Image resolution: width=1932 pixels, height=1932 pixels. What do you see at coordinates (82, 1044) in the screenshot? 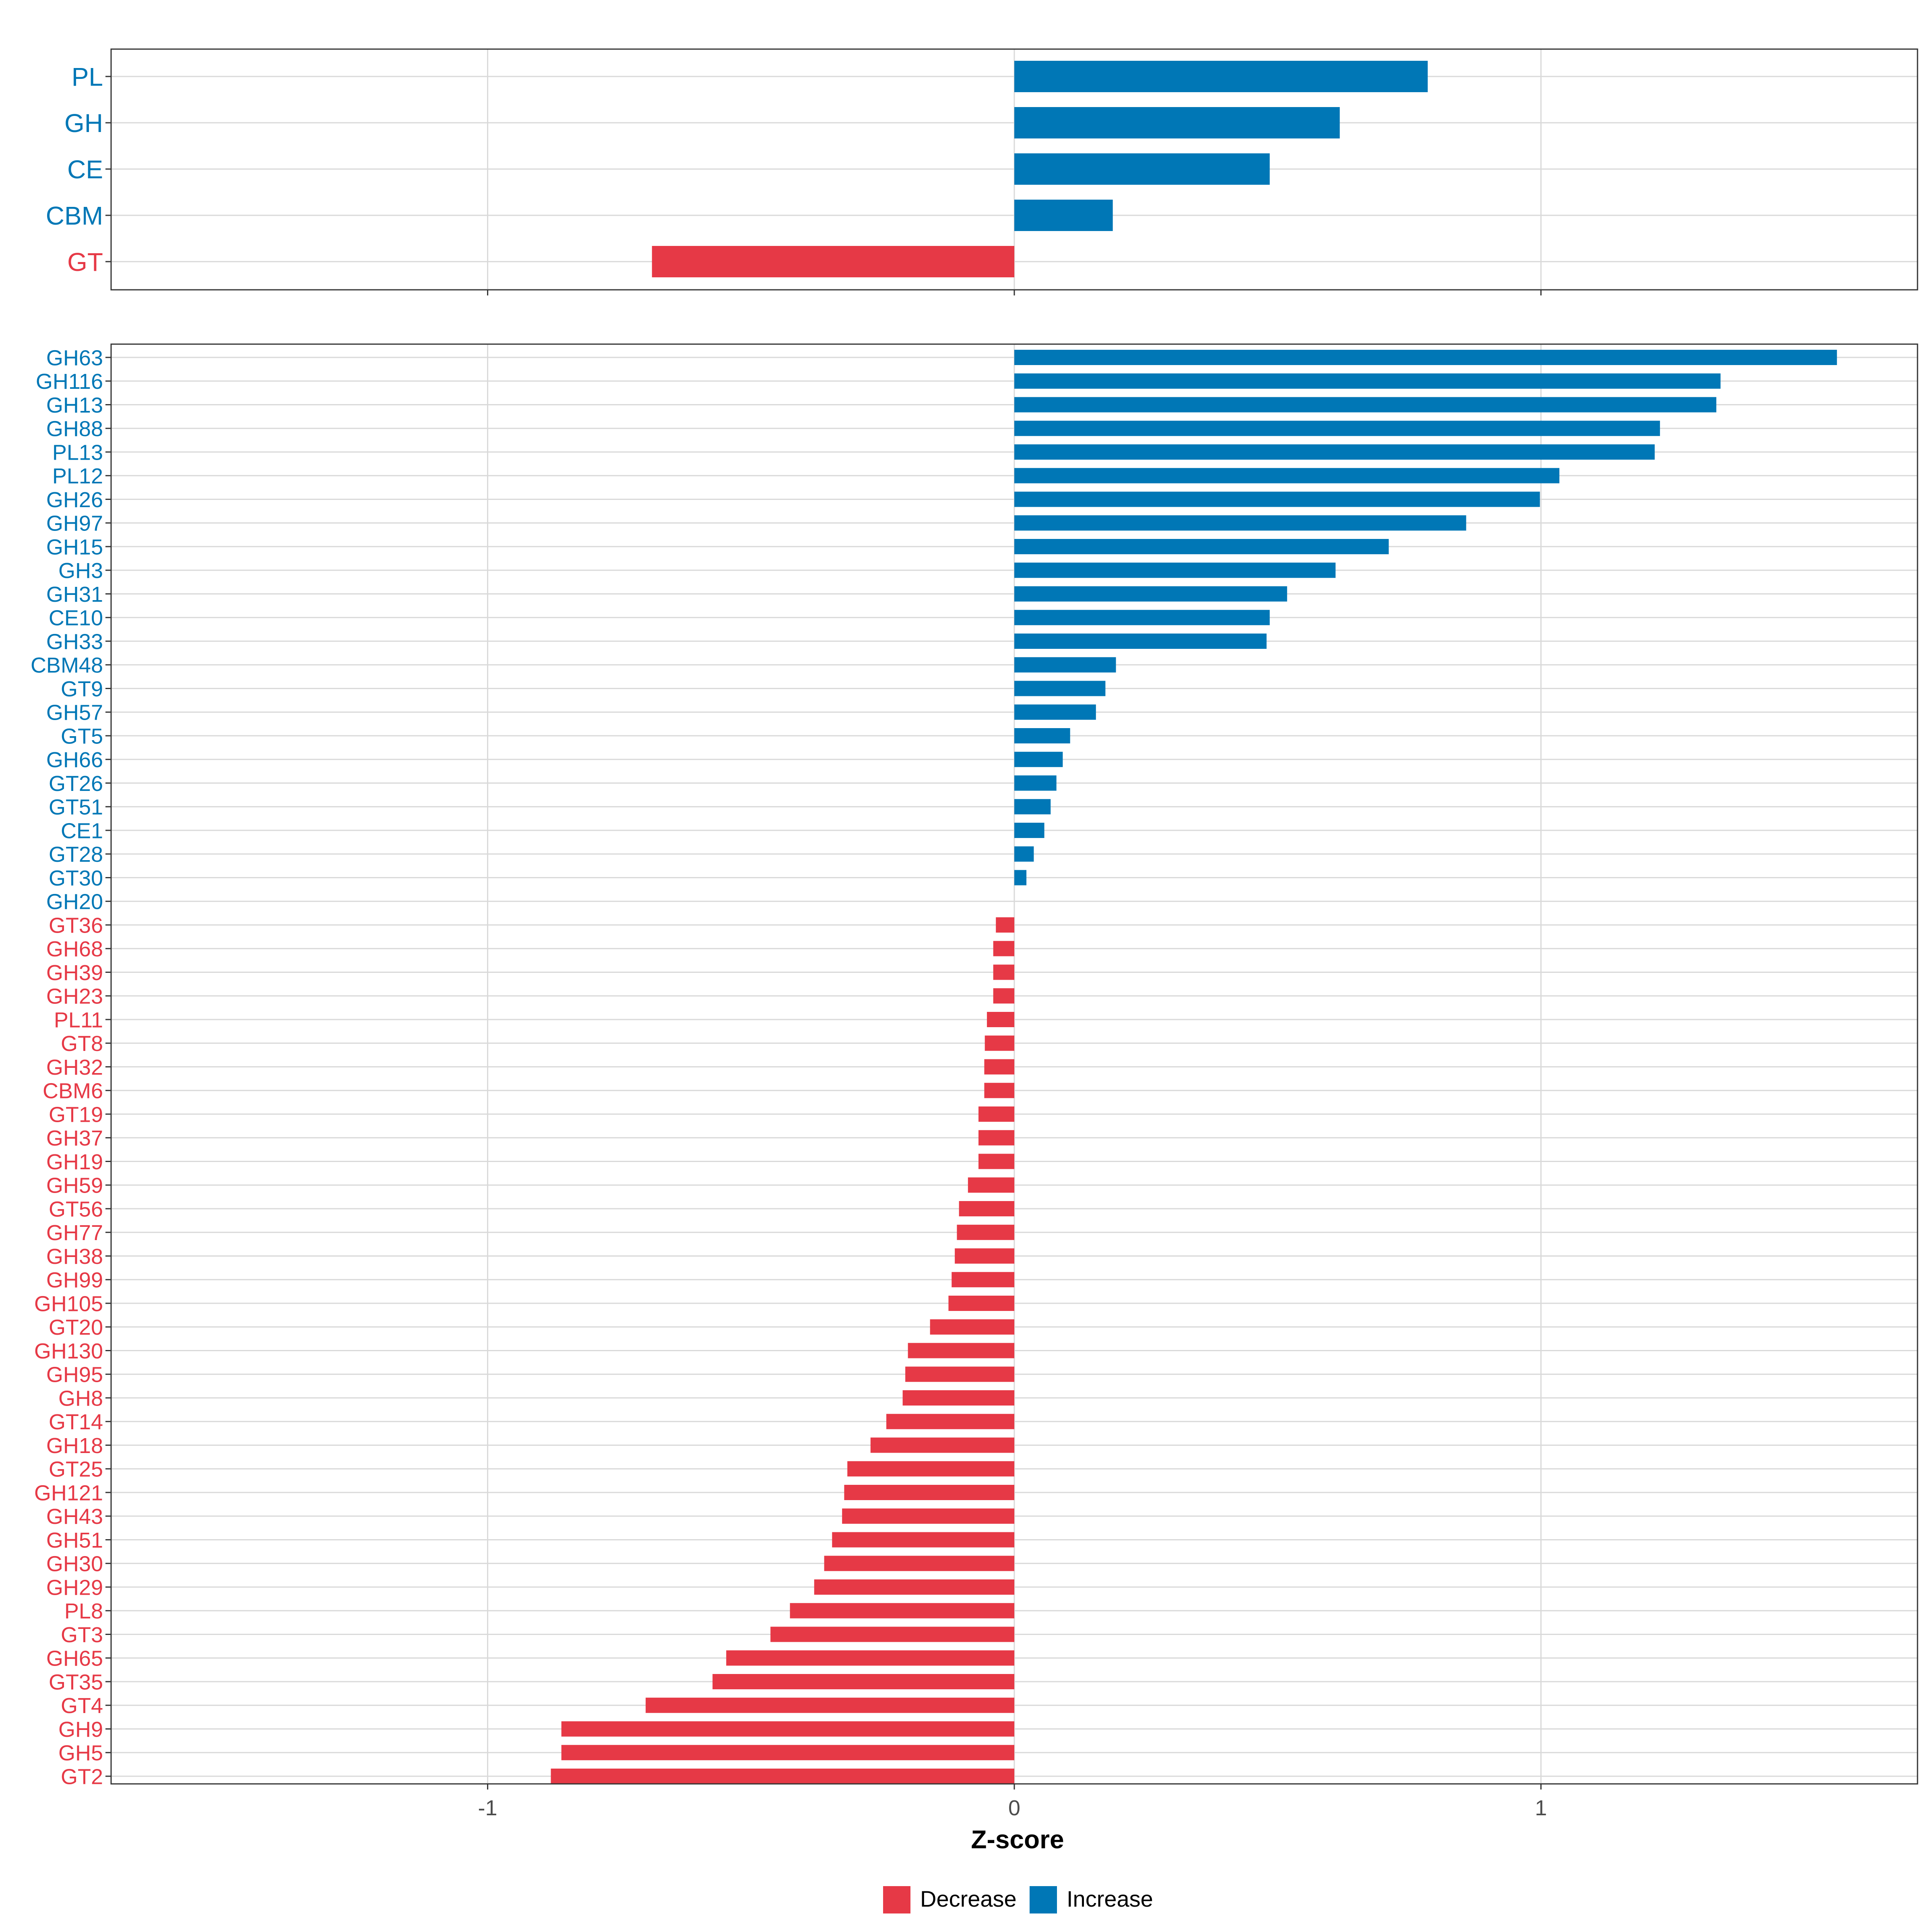
I see `y-tick-label: GT8` at bounding box center [82, 1044].